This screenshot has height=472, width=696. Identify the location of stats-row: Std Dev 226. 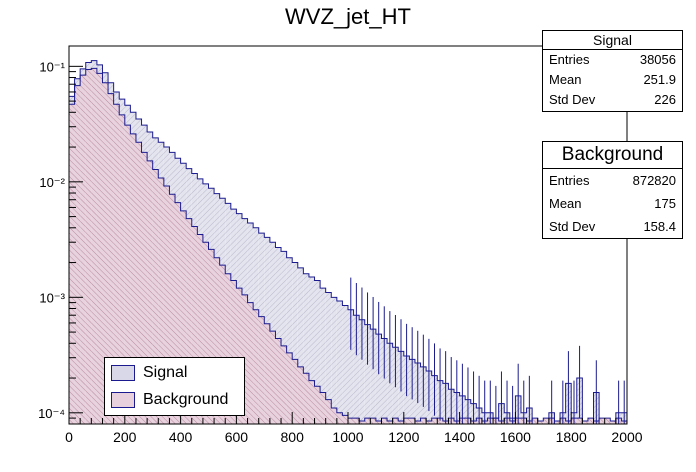
(612, 100).